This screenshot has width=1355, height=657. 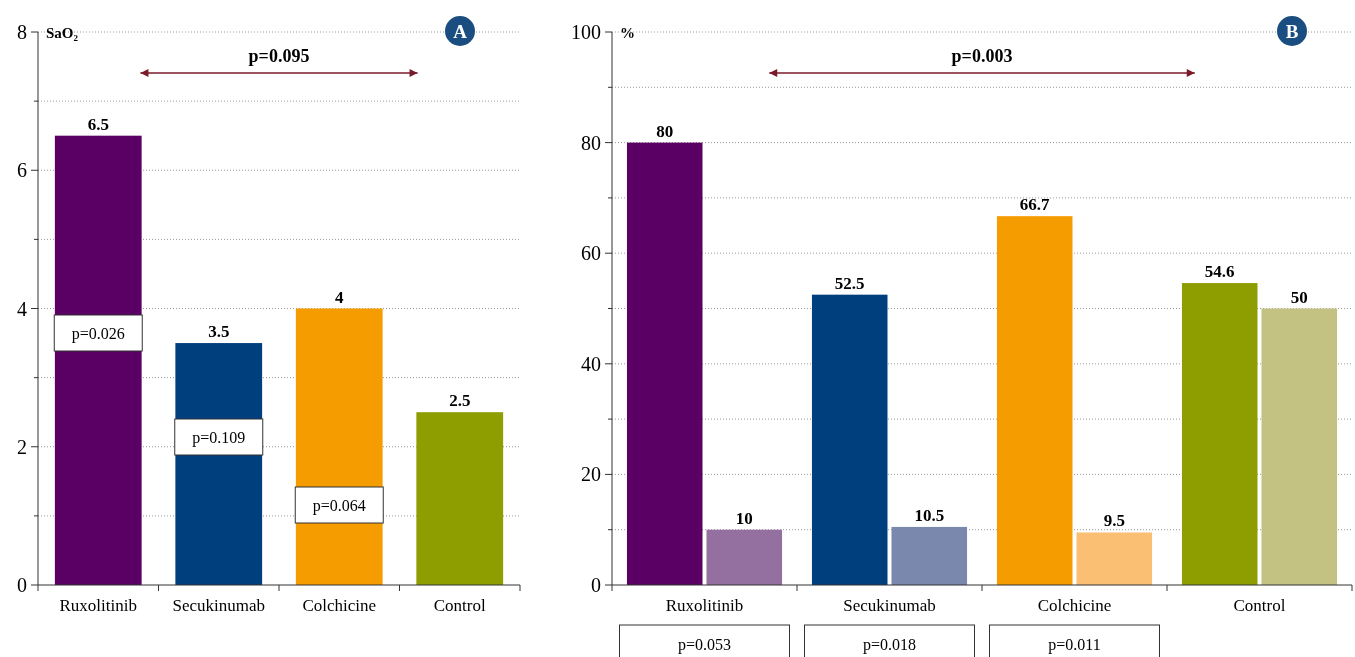 I want to click on annotation: p=0.003, so click(x=982, y=56).